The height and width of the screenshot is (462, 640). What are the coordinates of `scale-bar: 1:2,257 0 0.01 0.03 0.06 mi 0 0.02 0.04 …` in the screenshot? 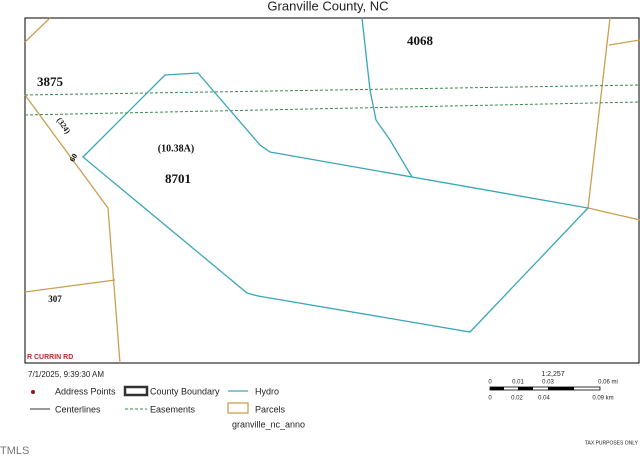 It's located at (553, 386).